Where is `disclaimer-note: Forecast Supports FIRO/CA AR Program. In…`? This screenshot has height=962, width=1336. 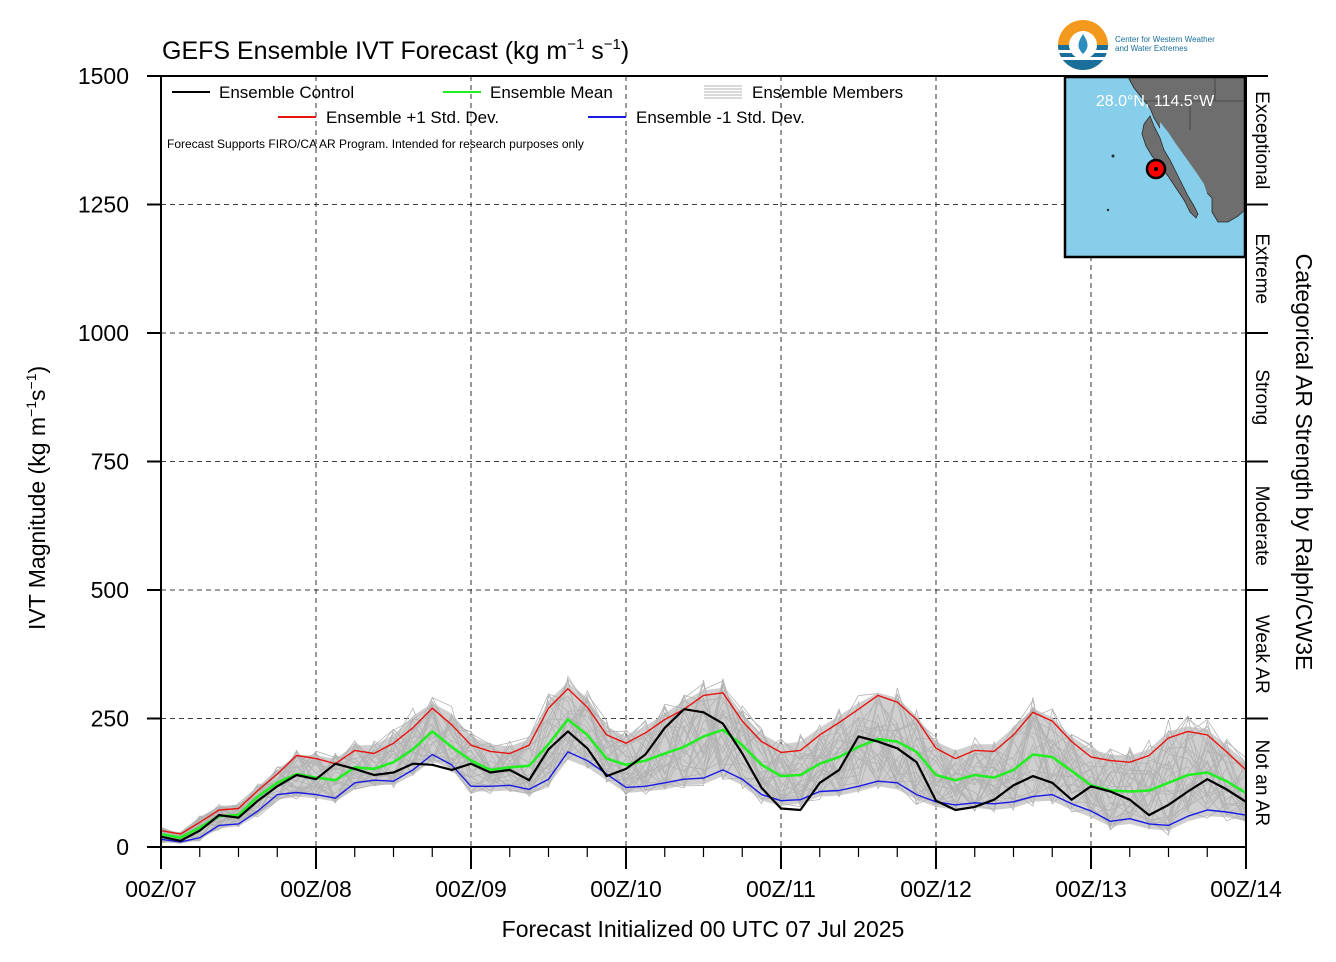
disclaimer-note: Forecast Supports FIRO/CA AR Program. In… is located at coordinates (375, 144).